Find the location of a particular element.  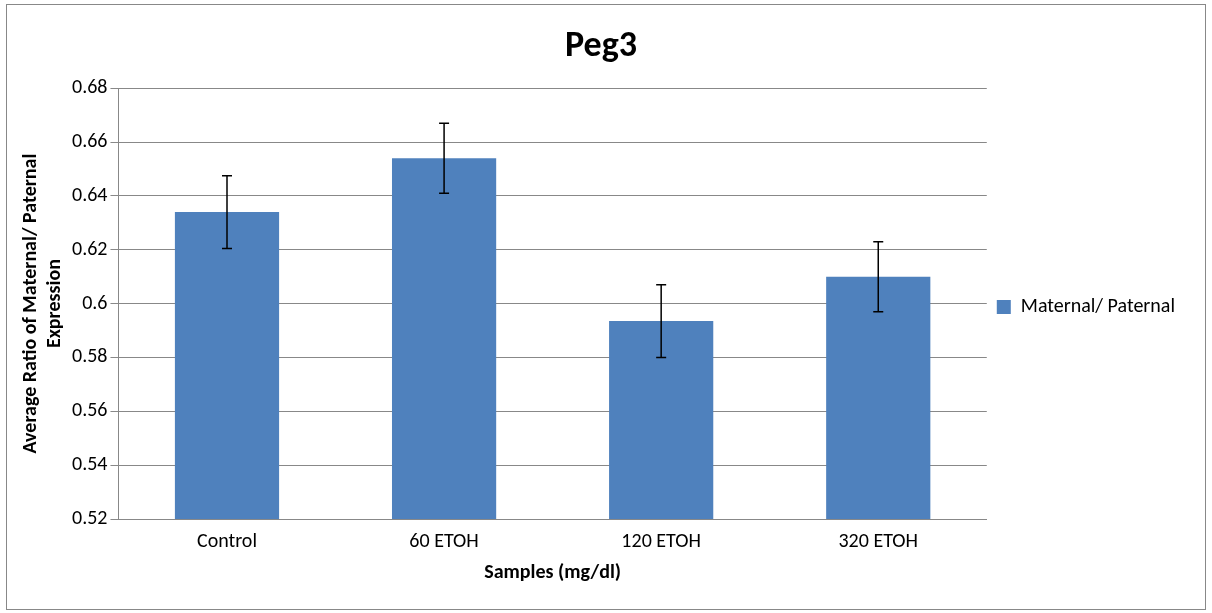

y-tick-label: 0.54 is located at coordinates (89, 463).